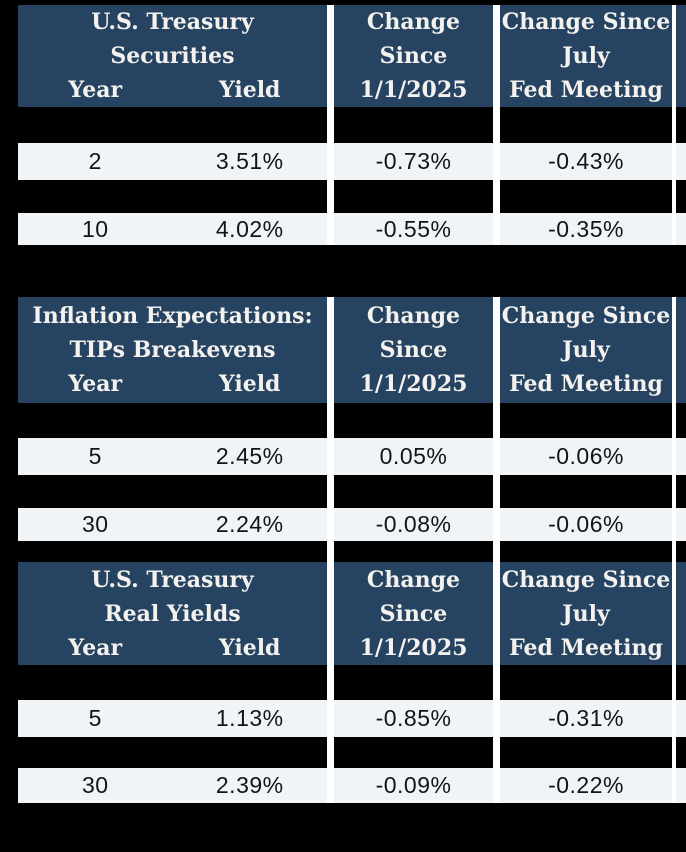  What do you see at coordinates (95, 718) in the screenshot?
I see `year-value: 5` at bounding box center [95, 718].